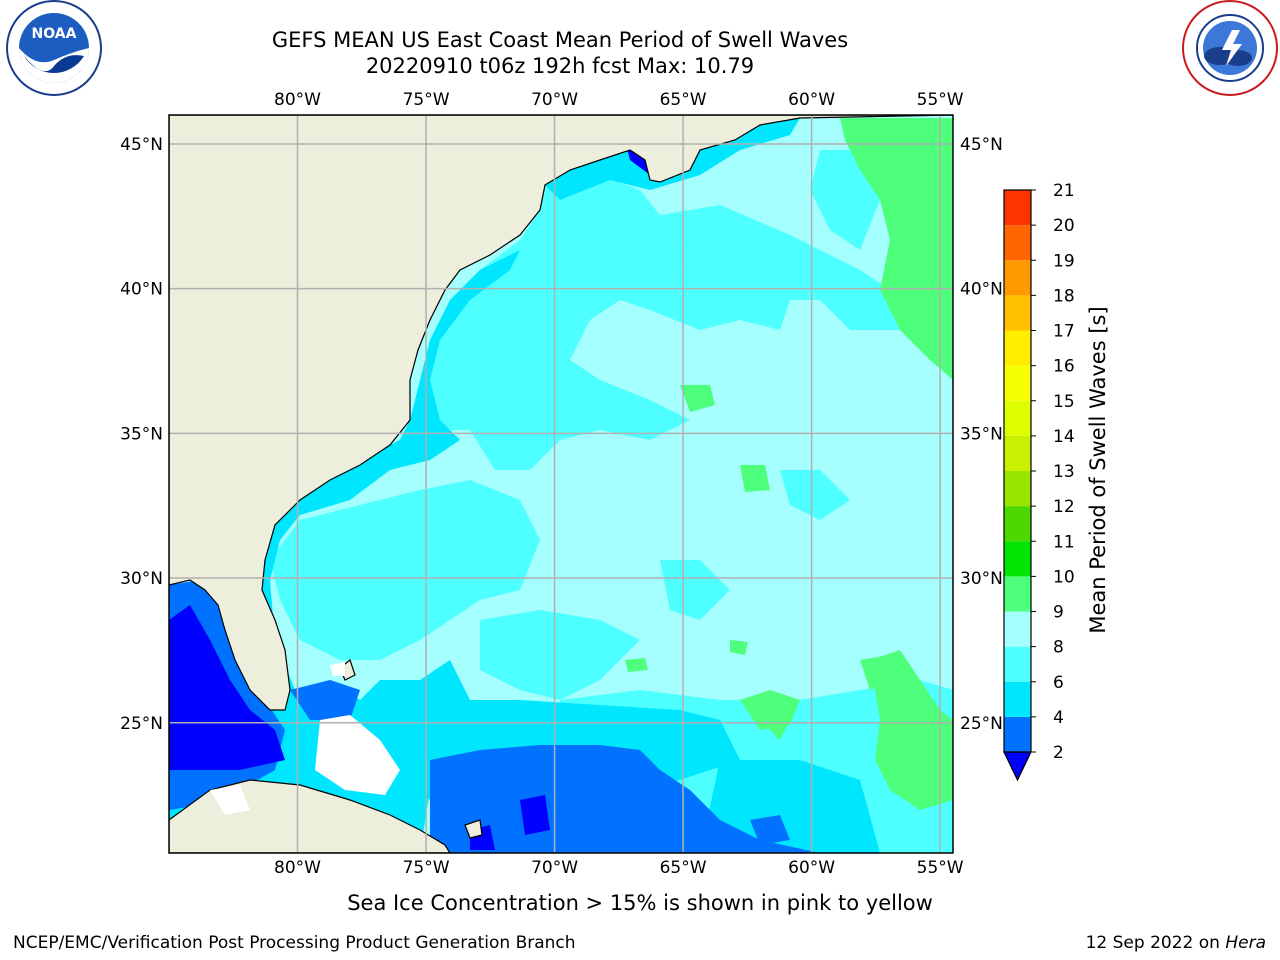  Describe the element at coordinates (981, 579) in the screenshot. I see `lat-label-right: 30°N` at that location.